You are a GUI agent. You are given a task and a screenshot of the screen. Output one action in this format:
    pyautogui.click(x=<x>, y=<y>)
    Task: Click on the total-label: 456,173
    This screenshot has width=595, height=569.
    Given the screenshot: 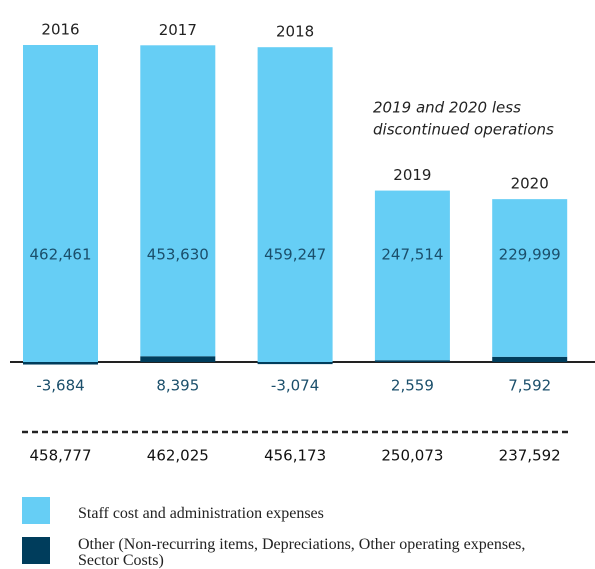 What is the action you would take?
    pyautogui.click(x=295, y=456)
    